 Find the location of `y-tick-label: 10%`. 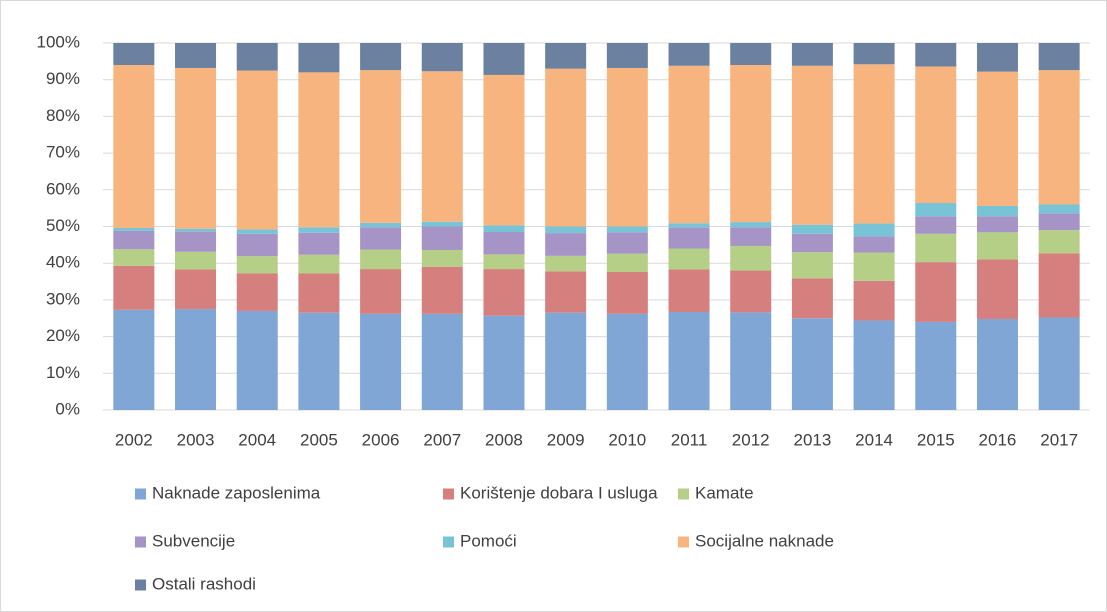

y-tick-label: 10% is located at coordinates (63, 372).